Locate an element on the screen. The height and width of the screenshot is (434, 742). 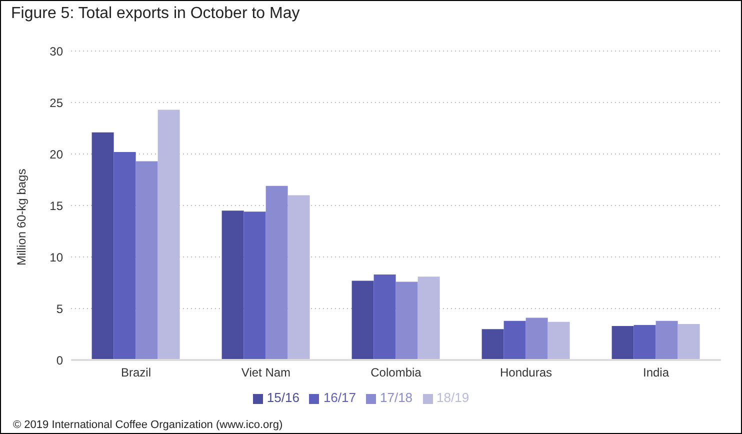
legend-label: 17/18 is located at coordinates (396, 397).